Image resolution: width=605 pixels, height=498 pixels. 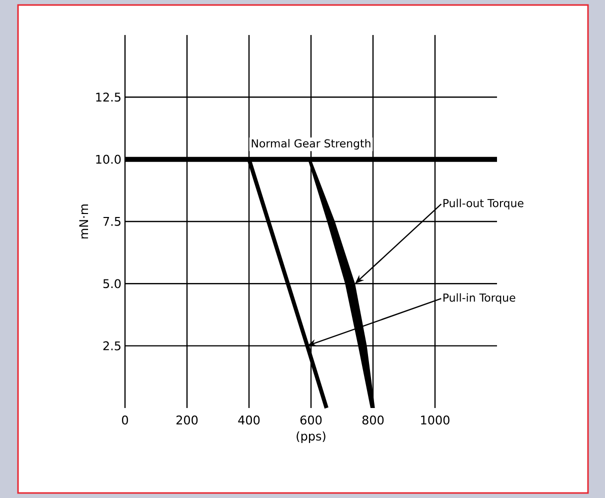 What do you see at coordinates (187, 420) in the screenshot?
I see `x-tick-label: 200` at bounding box center [187, 420].